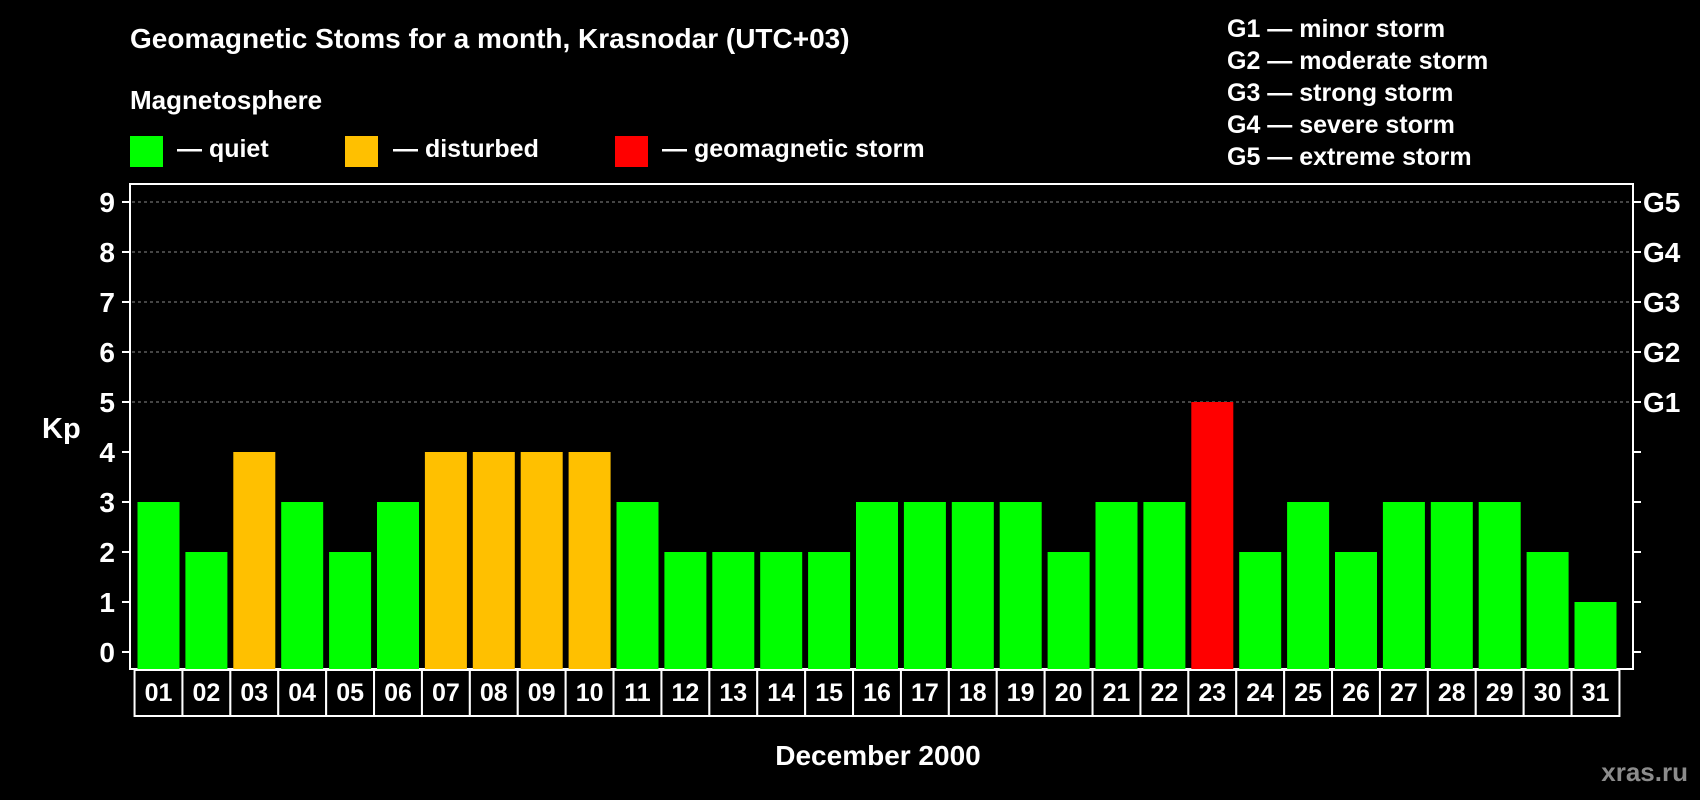 This screenshot has height=800, width=1700. What do you see at coordinates (1661, 402) in the screenshot?
I see `right-axis-label: G1` at bounding box center [1661, 402].